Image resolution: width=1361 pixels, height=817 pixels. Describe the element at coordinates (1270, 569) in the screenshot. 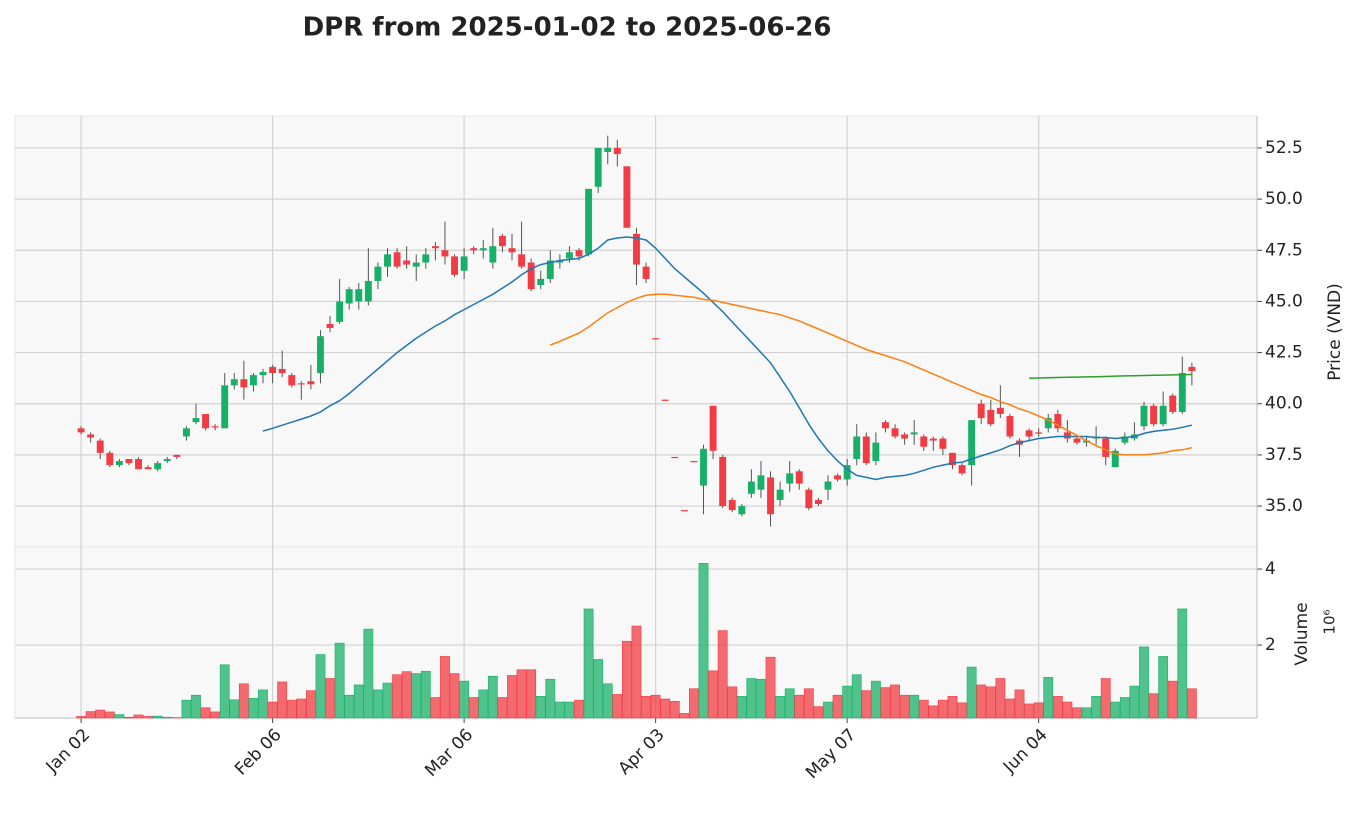

I see `volume-tick-label: 4` at that location.